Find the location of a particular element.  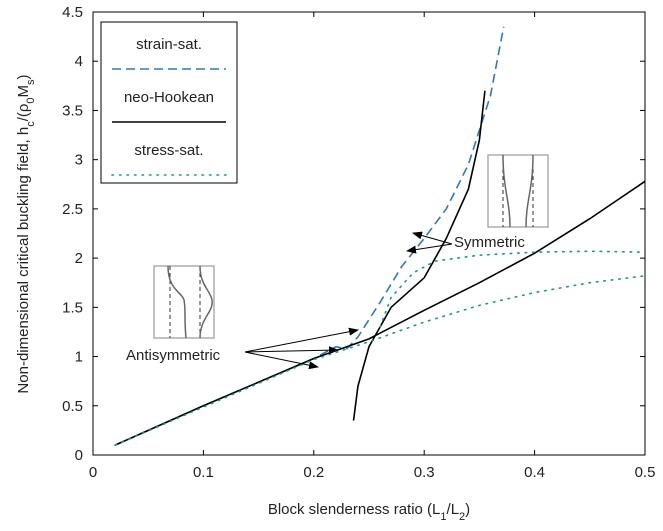

annotation: Symmetric is located at coordinates (489, 242).